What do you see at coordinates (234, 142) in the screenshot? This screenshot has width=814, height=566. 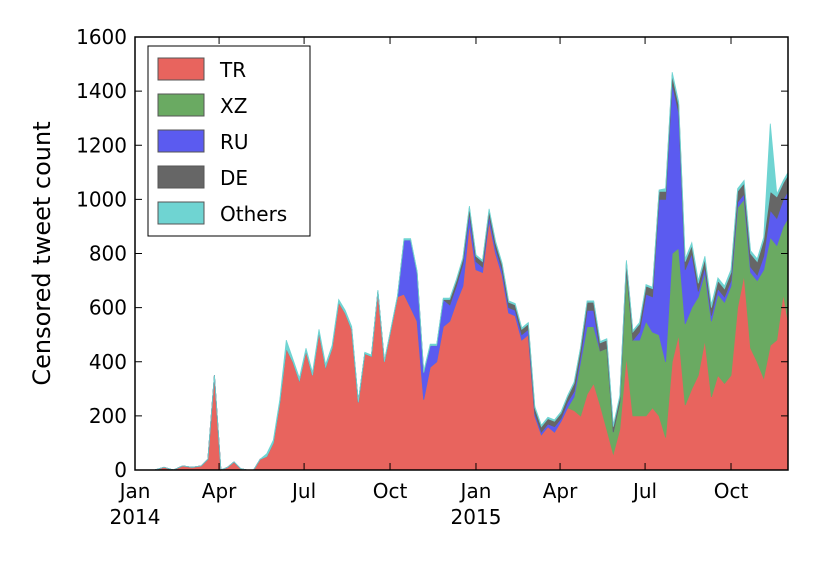 I see `legend-label-ru: RU` at bounding box center [234, 142].